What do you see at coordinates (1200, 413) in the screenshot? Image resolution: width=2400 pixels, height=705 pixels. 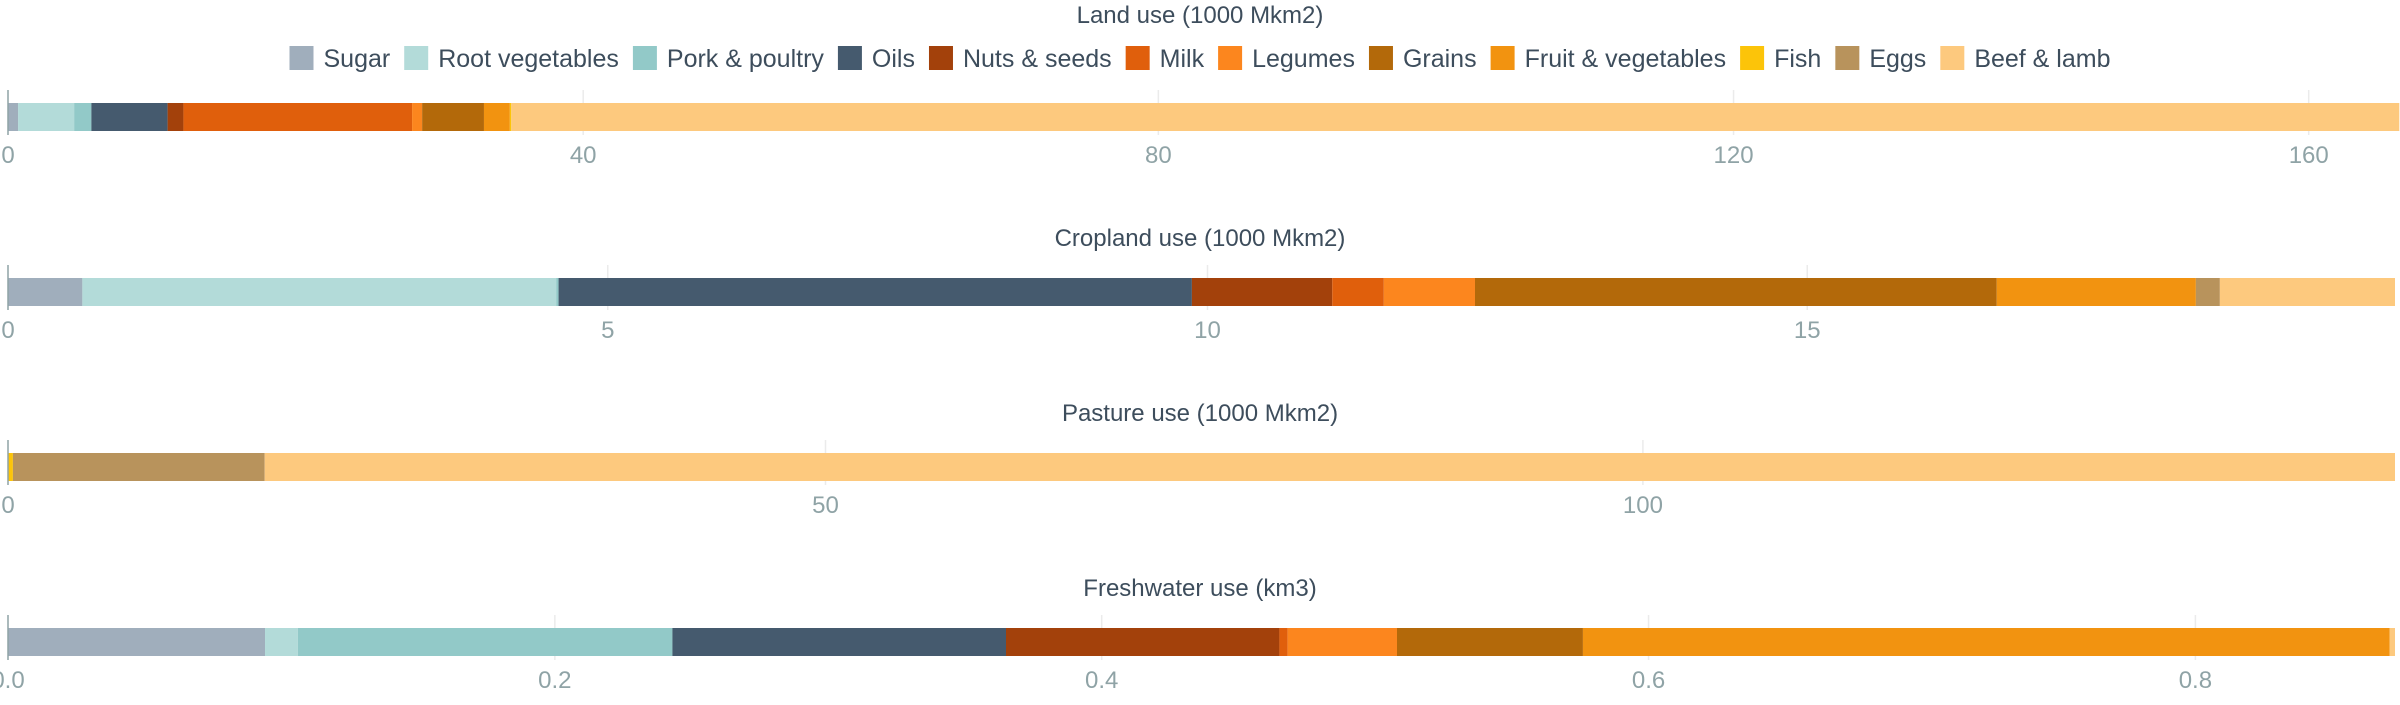 I see `panel-title-pasture-use: Pasture use (1000 Mkm2)` at bounding box center [1200, 413].